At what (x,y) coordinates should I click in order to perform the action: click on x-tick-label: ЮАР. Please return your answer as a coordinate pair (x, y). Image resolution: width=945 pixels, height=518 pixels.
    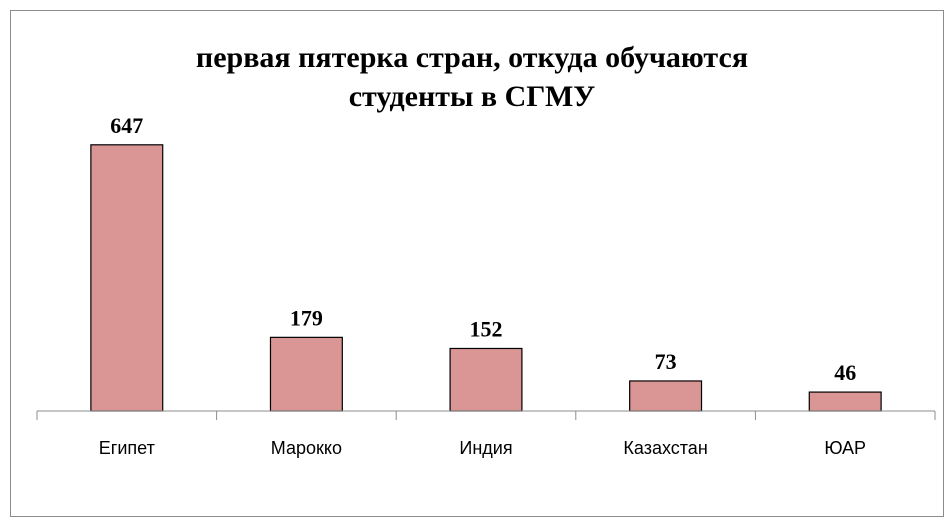
    Looking at the image, I should click on (845, 448).